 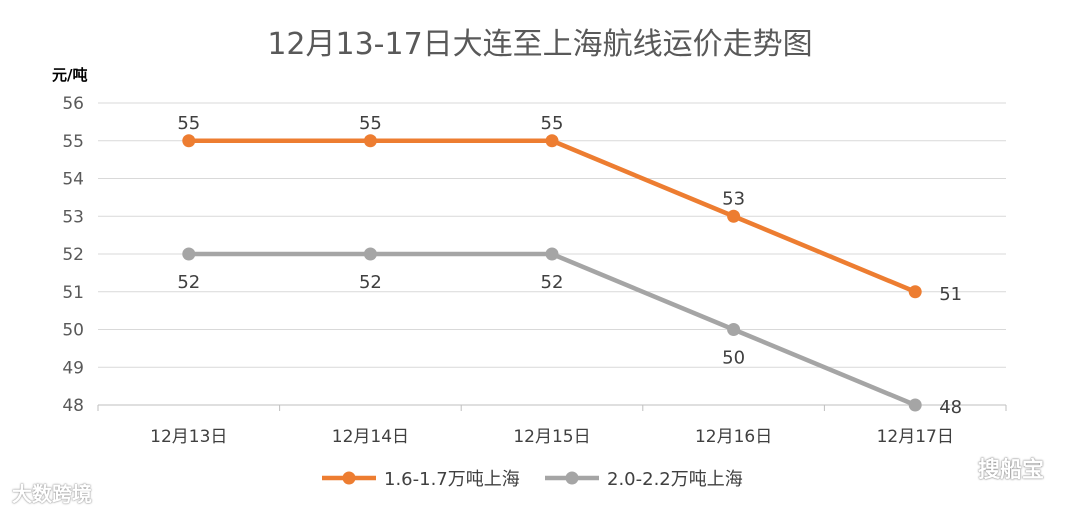 I want to click on y-tick-label: 49, so click(x=73, y=368).